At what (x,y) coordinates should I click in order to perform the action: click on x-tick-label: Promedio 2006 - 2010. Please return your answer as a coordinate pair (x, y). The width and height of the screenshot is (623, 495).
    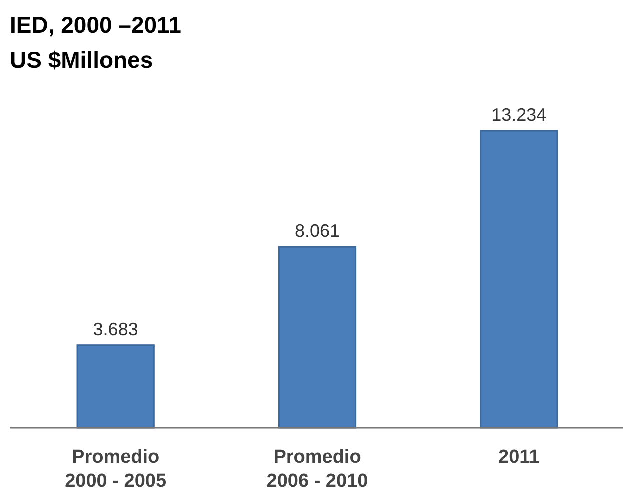
    Looking at the image, I should click on (317, 469).